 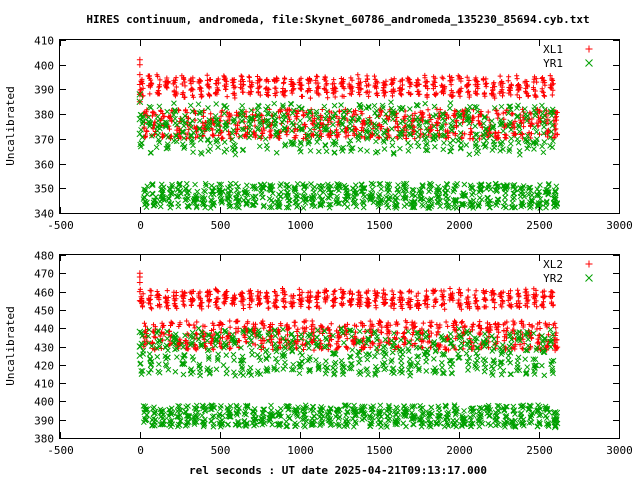 What do you see at coordinates (44, 165) in the screenshot?
I see `y-tick-label: 360` at bounding box center [44, 165].